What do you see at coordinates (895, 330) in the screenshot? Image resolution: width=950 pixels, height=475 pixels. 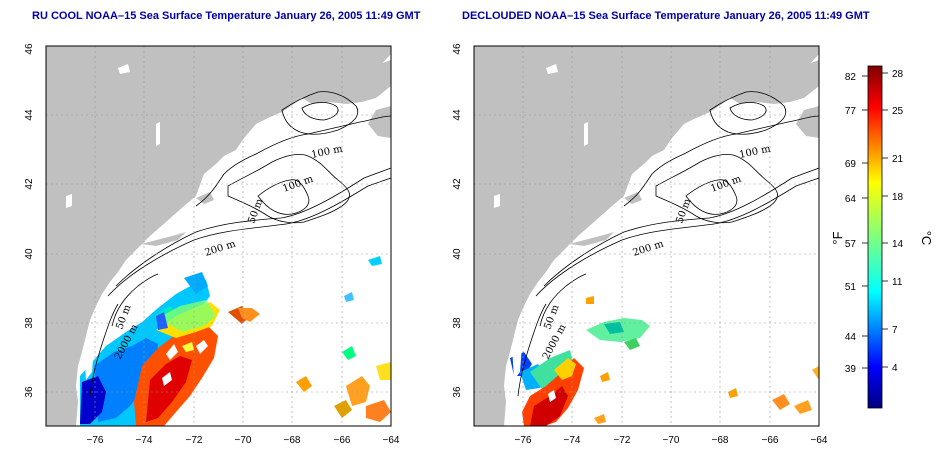 I see `celsius-tick: 7` at bounding box center [895, 330].